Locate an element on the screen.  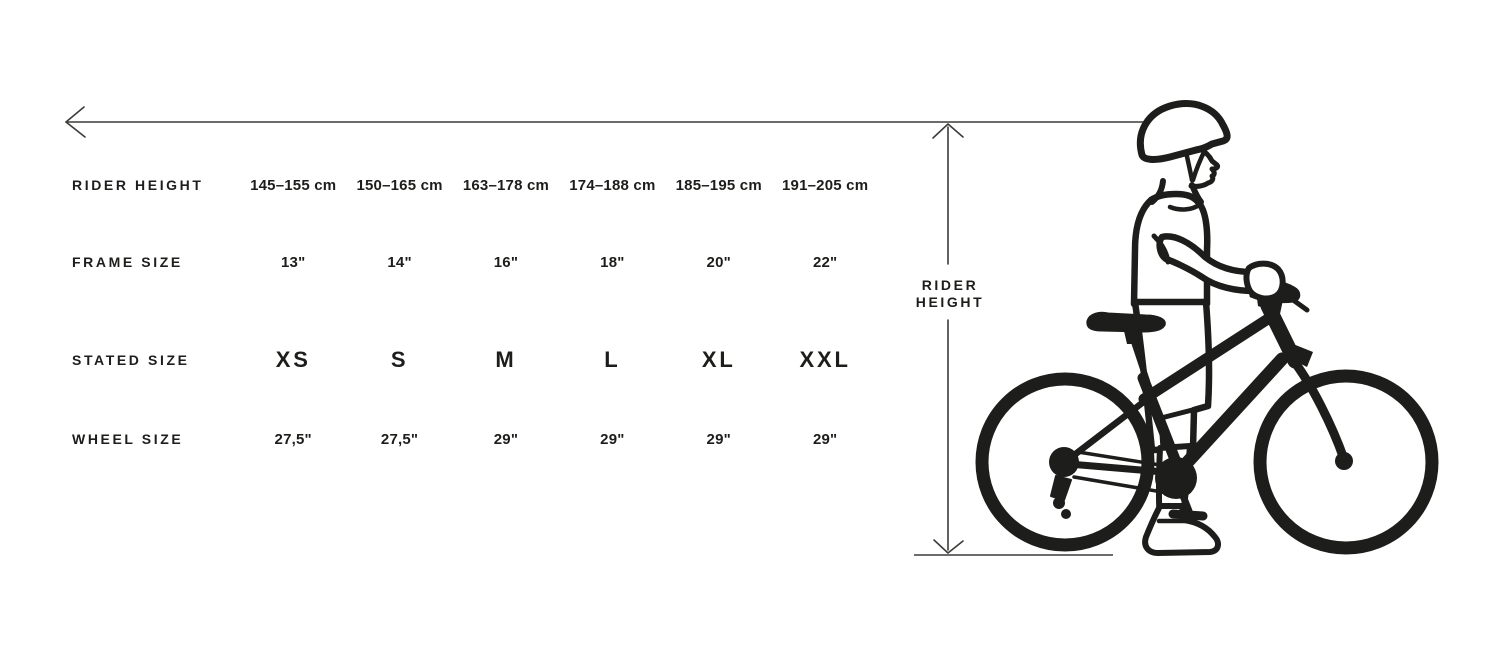
frame-size-value: 13" is located at coordinates (293, 262).